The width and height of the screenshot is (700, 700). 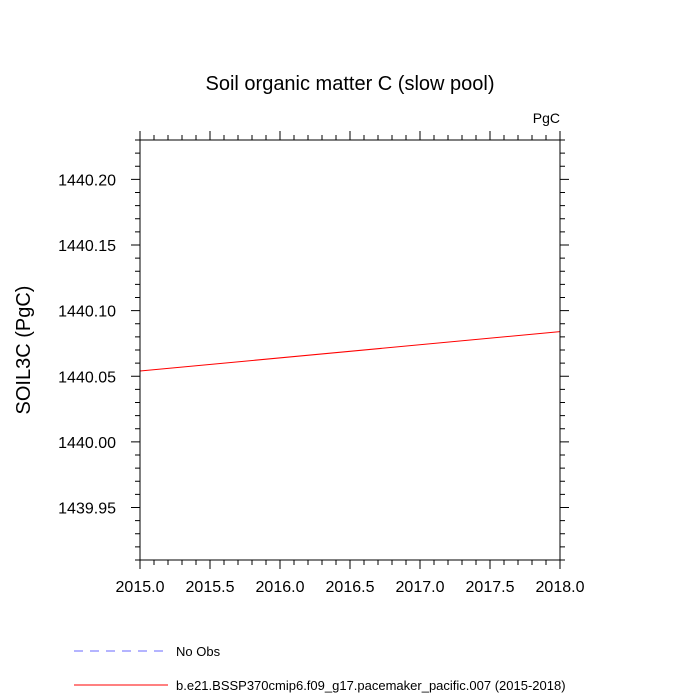 What do you see at coordinates (560, 587) in the screenshot?
I see `x-tick-label: 2018.0` at bounding box center [560, 587].